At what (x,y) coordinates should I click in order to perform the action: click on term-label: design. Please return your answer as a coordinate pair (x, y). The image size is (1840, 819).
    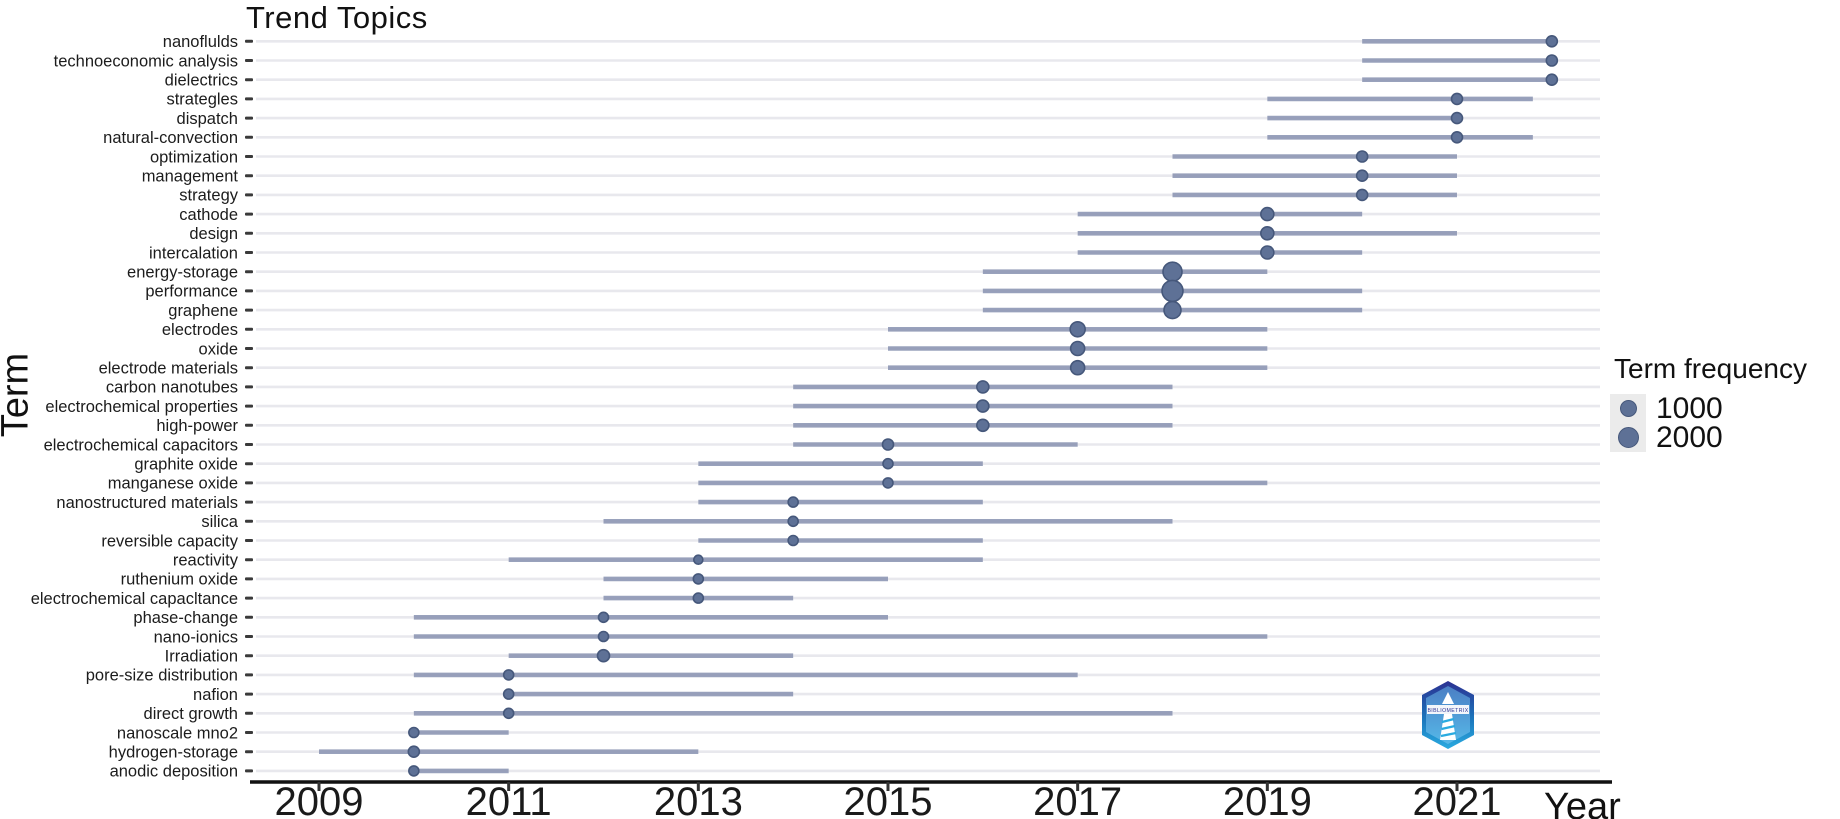
    Looking at the image, I should click on (213, 234).